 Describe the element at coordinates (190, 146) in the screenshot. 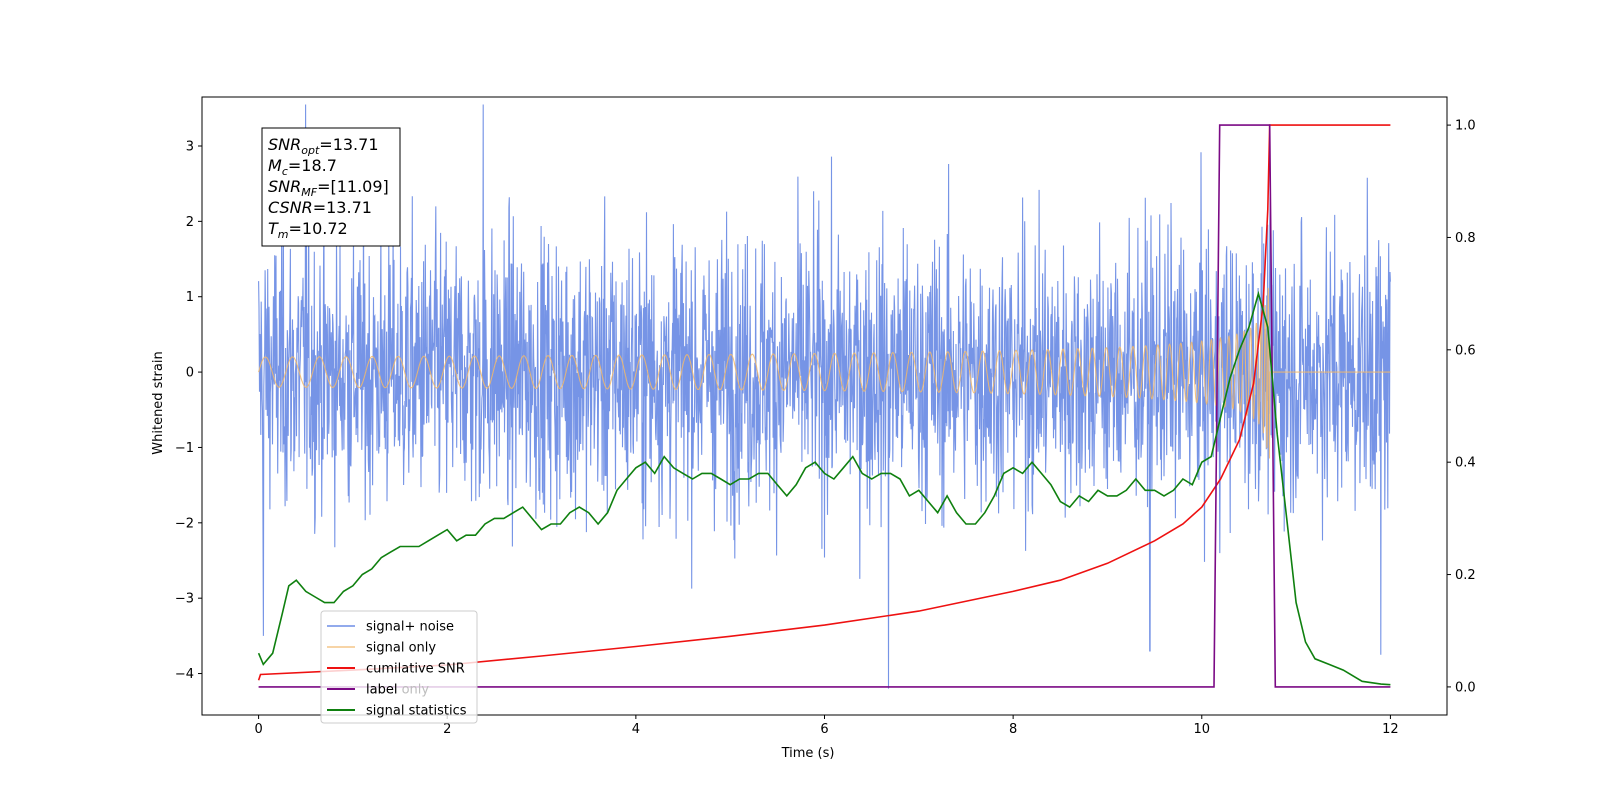

I see `y-tick-label: 3` at that location.